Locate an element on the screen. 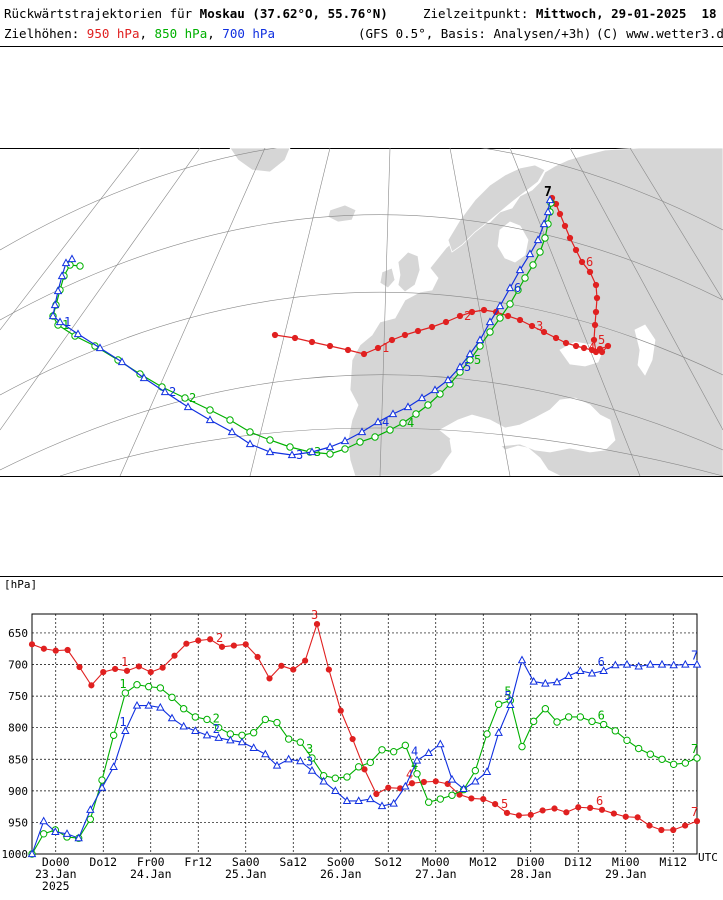 Image resolution: width=723 pixels, height=900 pixels. x-date-label: 23.Jan is located at coordinates (56, 874).